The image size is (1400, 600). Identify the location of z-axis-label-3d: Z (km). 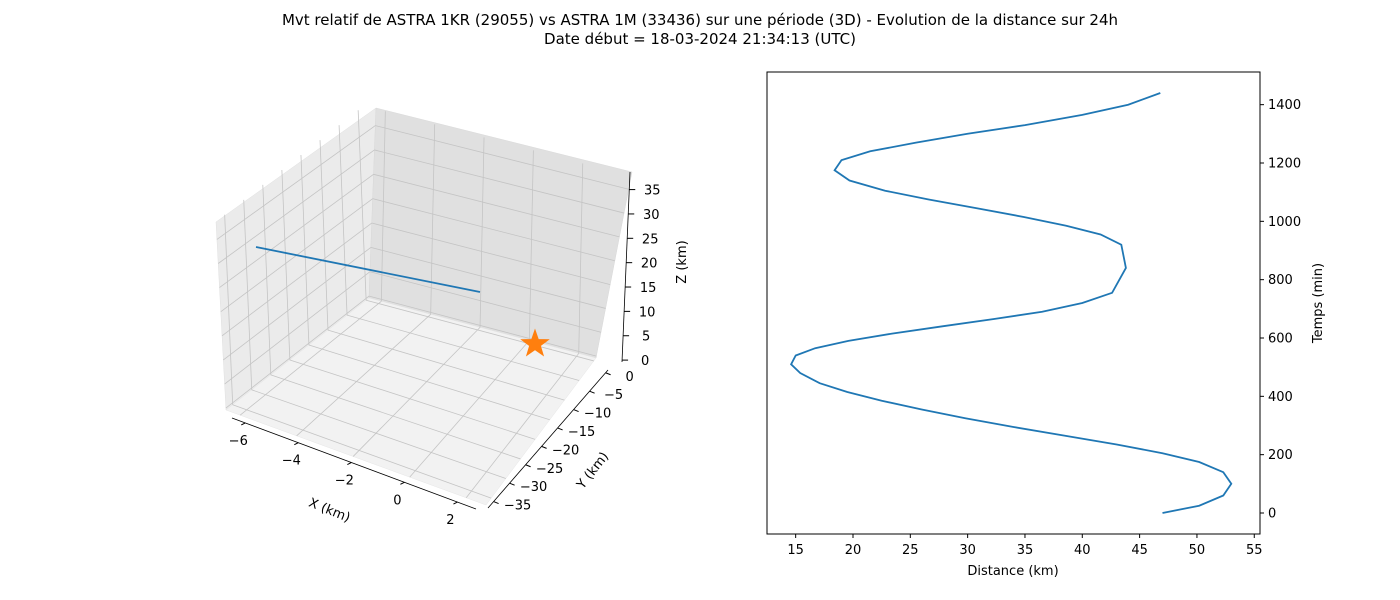
(682, 261).